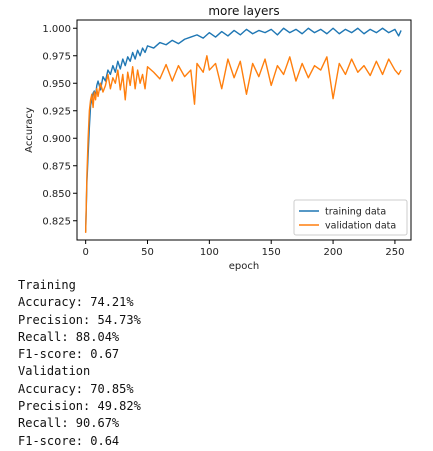 Image resolution: width=433 pixels, height=451 pixels. What do you see at coordinates (271, 252) in the screenshot?
I see `x-tick-label: 150` at bounding box center [271, 252].